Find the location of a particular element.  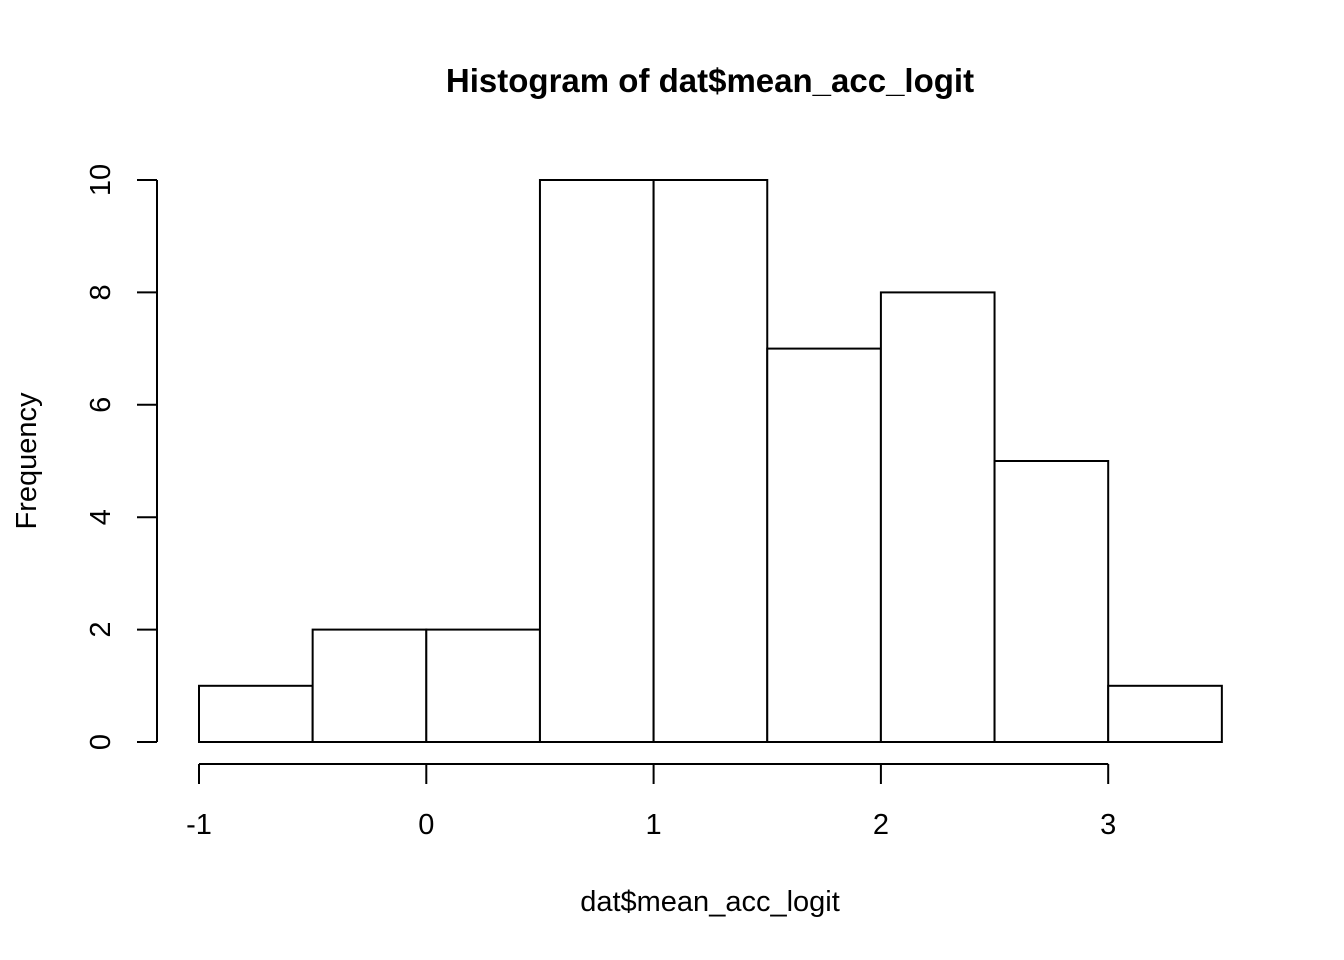

x-tick-label: -1 is located at coordinates (199, 825).